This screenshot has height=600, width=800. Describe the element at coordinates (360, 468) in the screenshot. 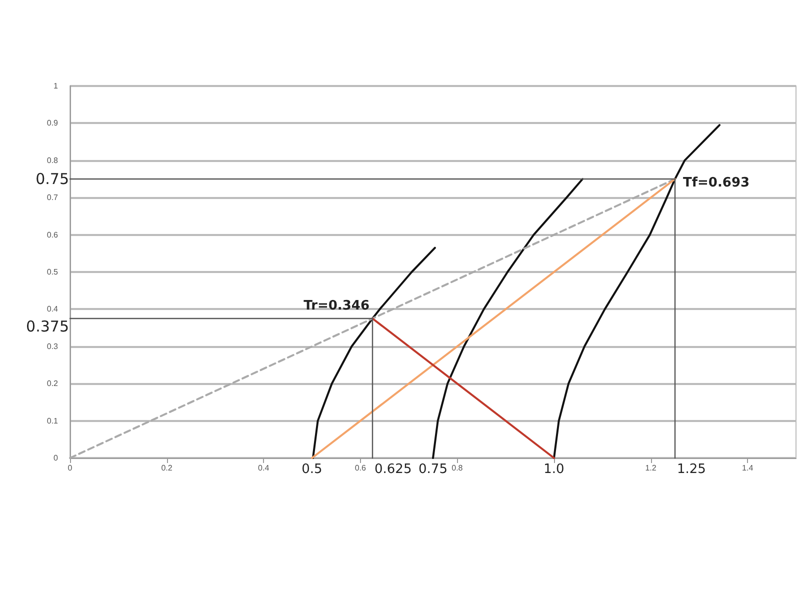

I see `x-tick-label: 0.6` at that location.